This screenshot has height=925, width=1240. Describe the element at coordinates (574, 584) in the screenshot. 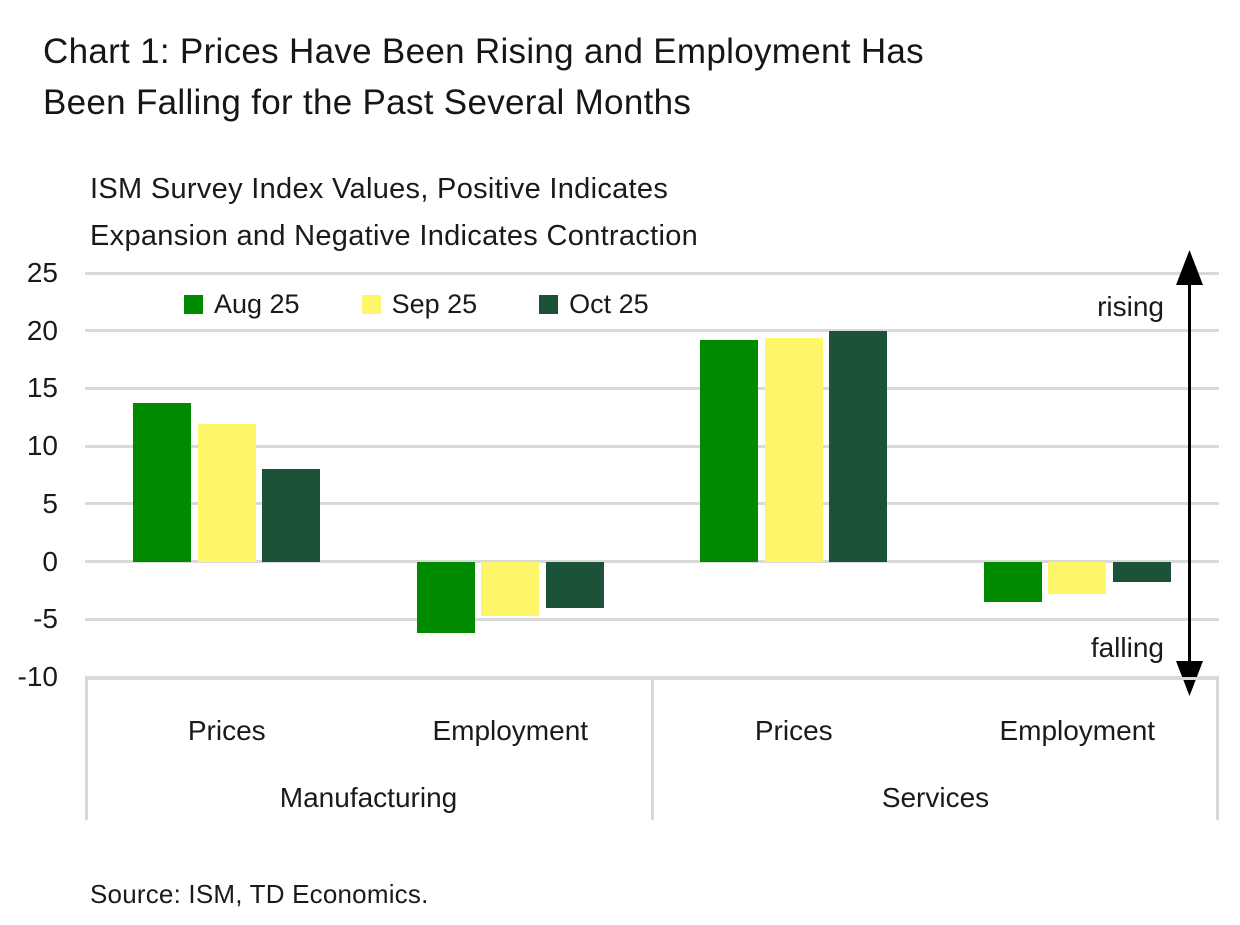

I see `bar-oct-25-manufacturing-employment` at that location.